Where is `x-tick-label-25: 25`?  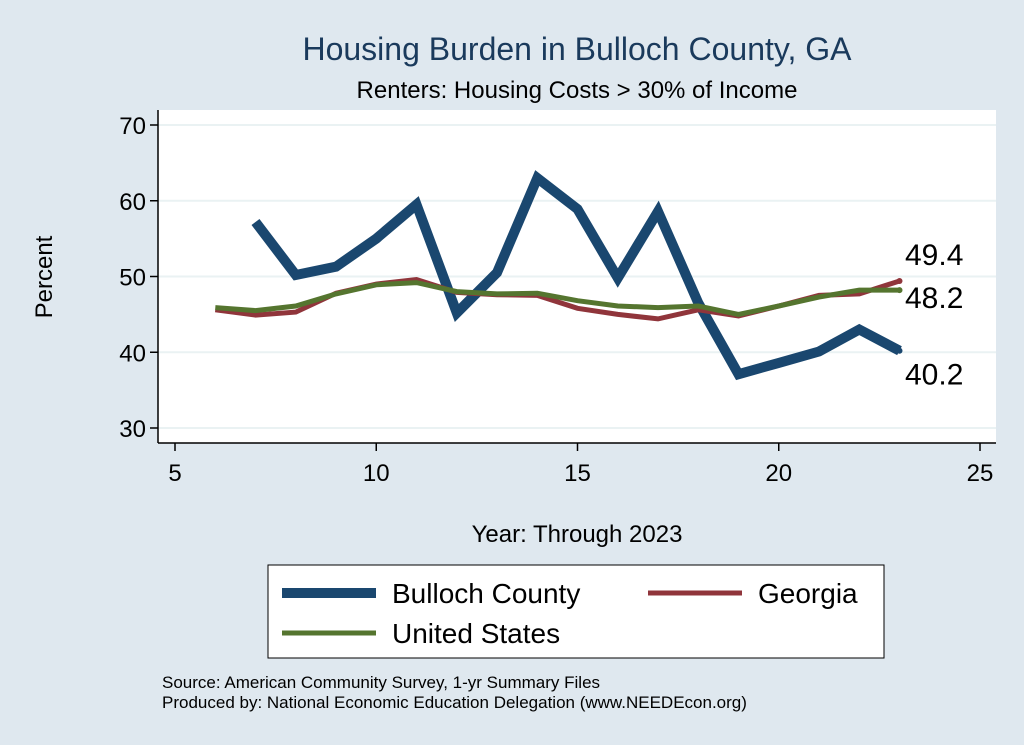
x-tick-label-25: 25 is located at coordinates (980, 473).